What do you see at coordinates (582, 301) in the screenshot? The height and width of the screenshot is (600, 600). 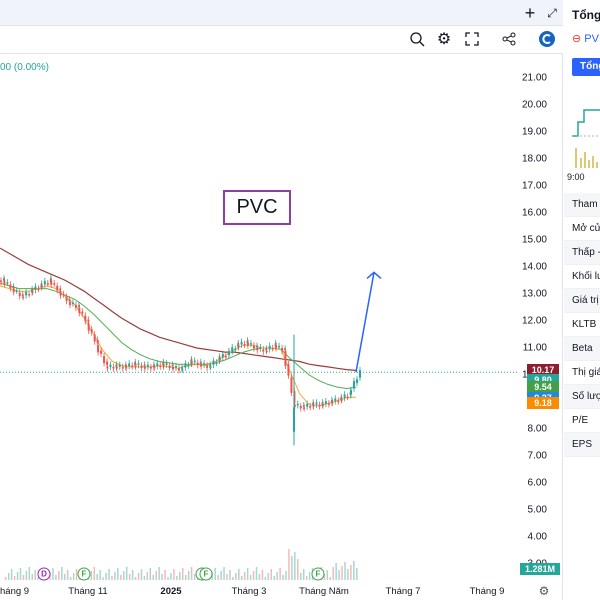 I see `panel-row-label: Giá trị` at bounding box center [582, 301].